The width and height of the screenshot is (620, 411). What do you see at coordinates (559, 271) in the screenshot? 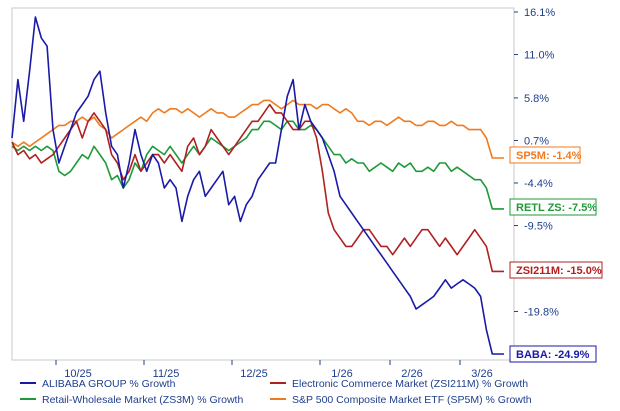
I see `end-label: ZSI211M: -15.0%` at bounding box center [559, 271].